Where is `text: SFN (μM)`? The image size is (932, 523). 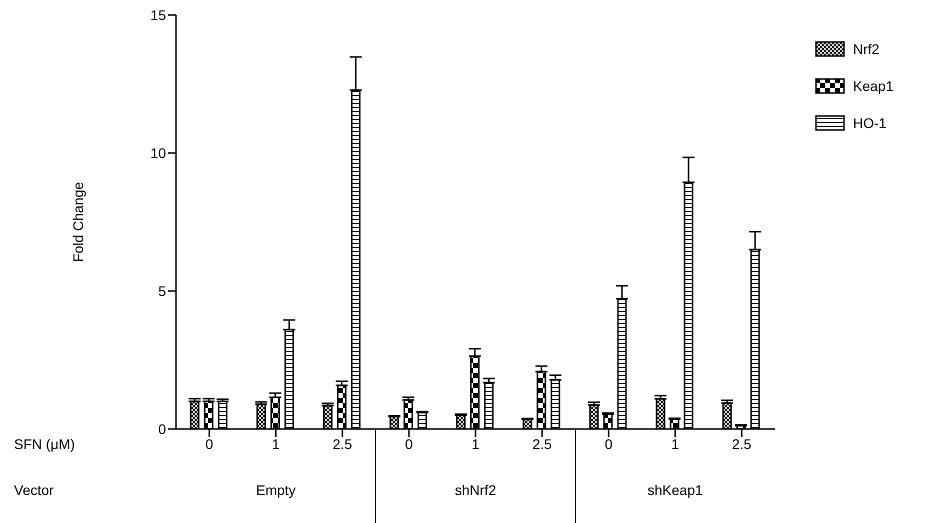 text: SFN (μM) is located at coordinates (44, 444).